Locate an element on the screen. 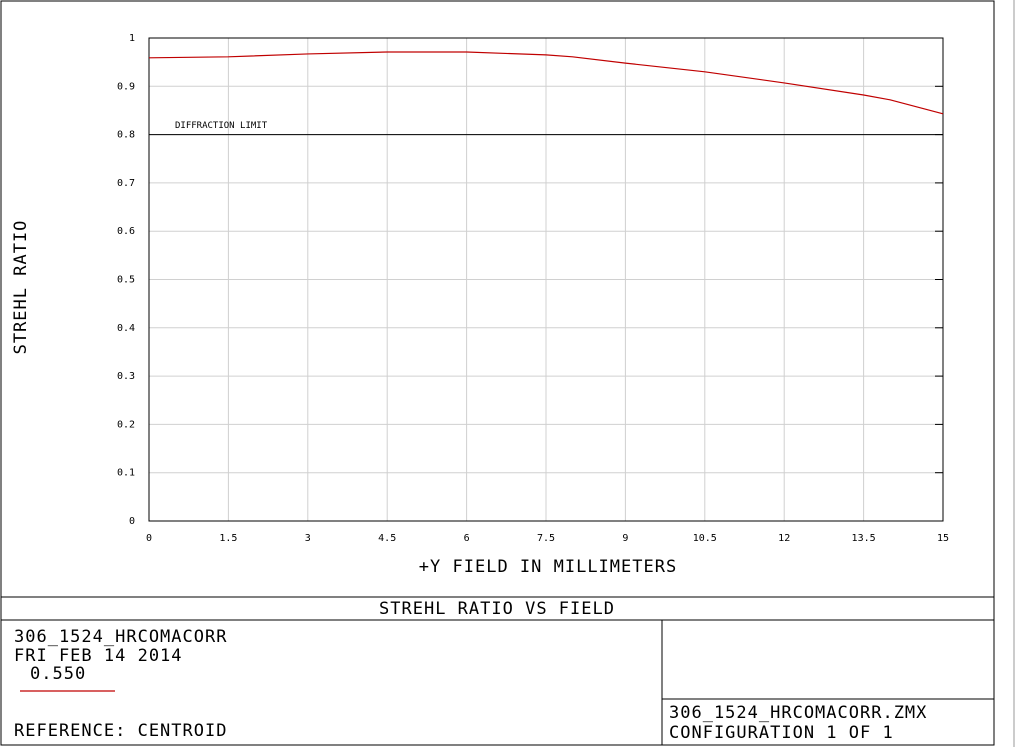  y-tick-label: 1 is located at coordinates (132, 38).